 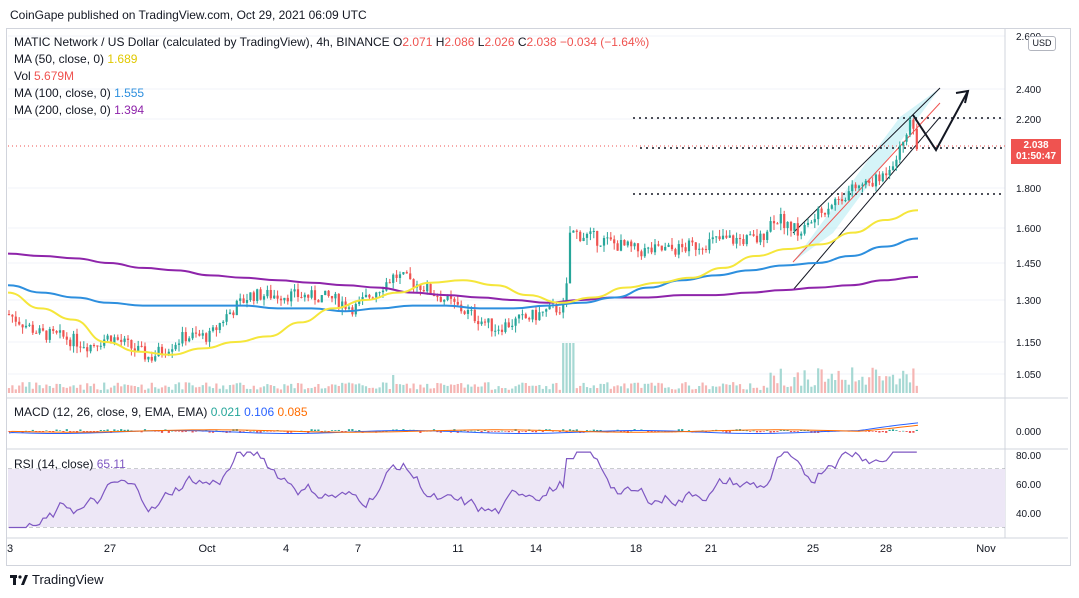 What do you see at coordinates (1028, 432) in the screenshot?
I see `macd-tick-label: 0.000` at bounding box center [1028, 432].